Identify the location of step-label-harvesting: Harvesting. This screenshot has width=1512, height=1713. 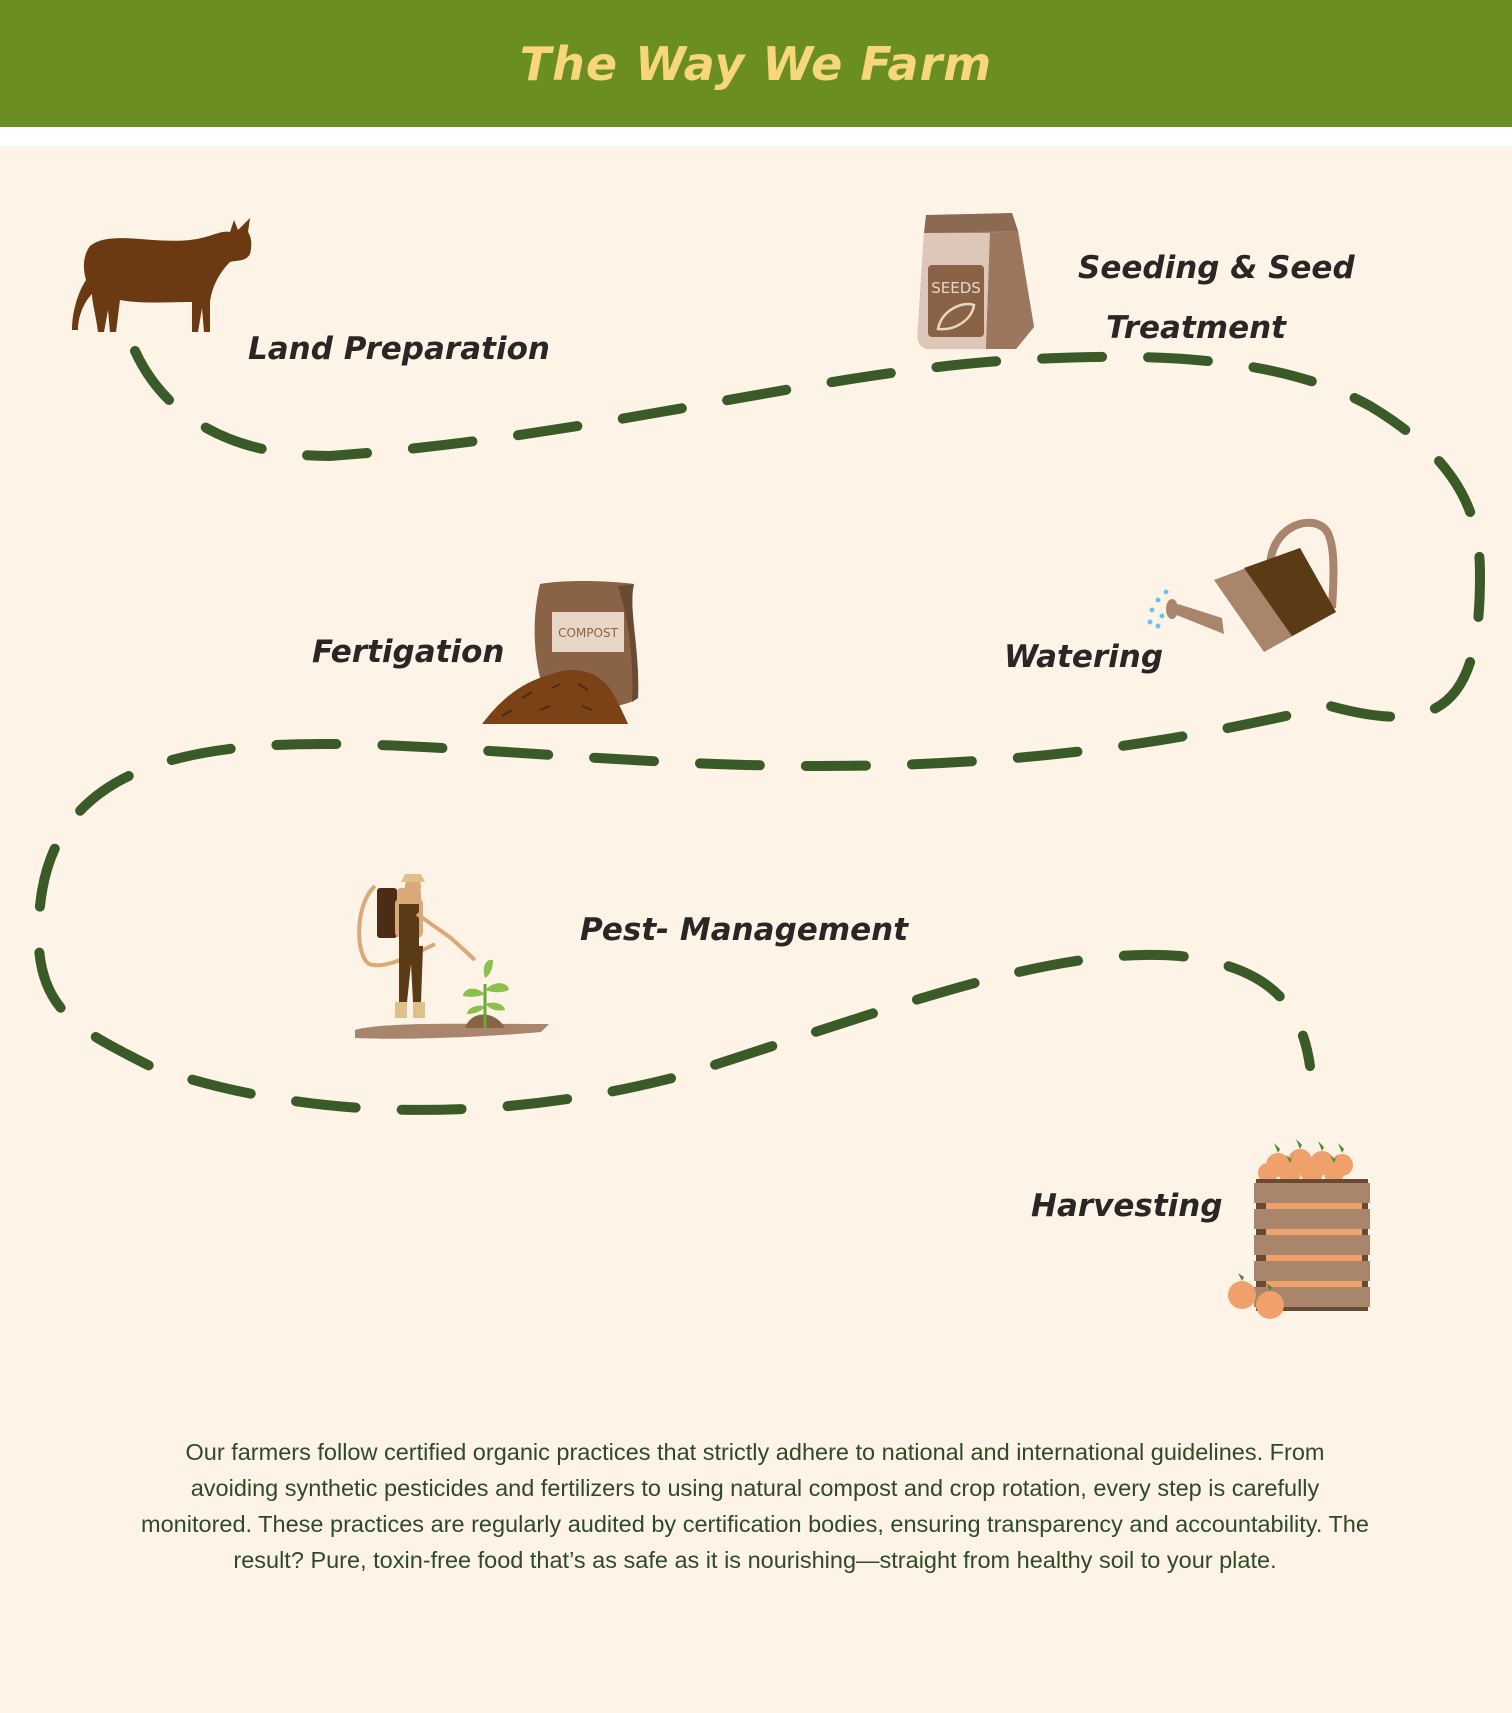
(1127, 1206).